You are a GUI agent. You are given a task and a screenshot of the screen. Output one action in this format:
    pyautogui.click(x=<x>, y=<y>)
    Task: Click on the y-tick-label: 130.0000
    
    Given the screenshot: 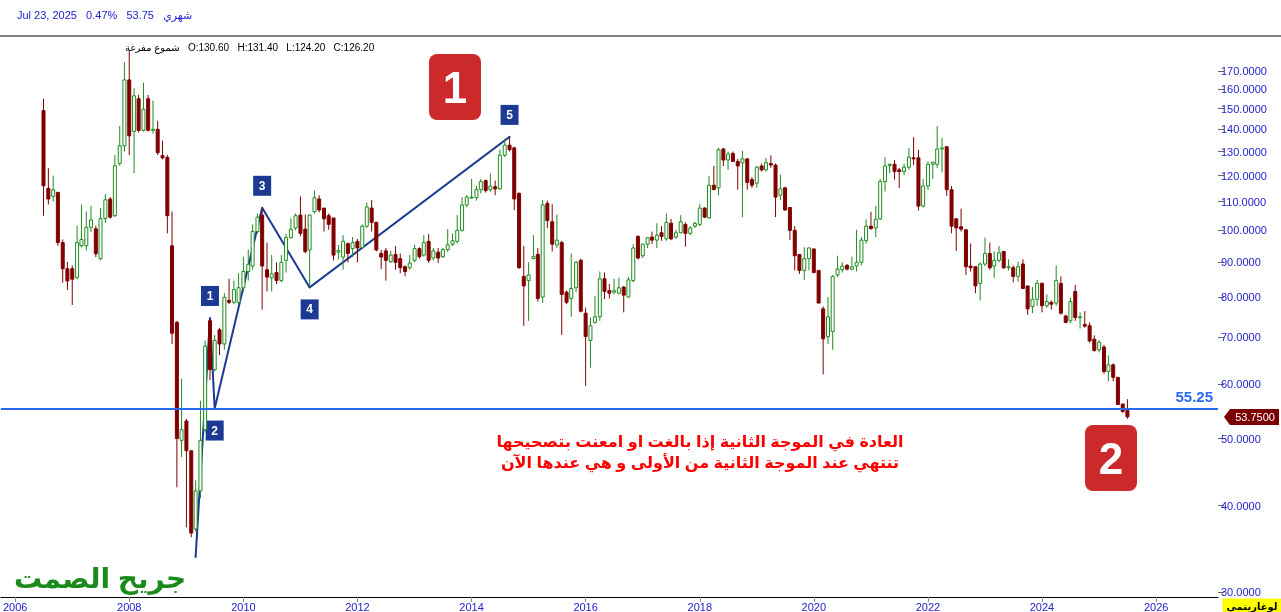 What is the action you would take?
    pyautogui.click(x=1244, y=151)
    